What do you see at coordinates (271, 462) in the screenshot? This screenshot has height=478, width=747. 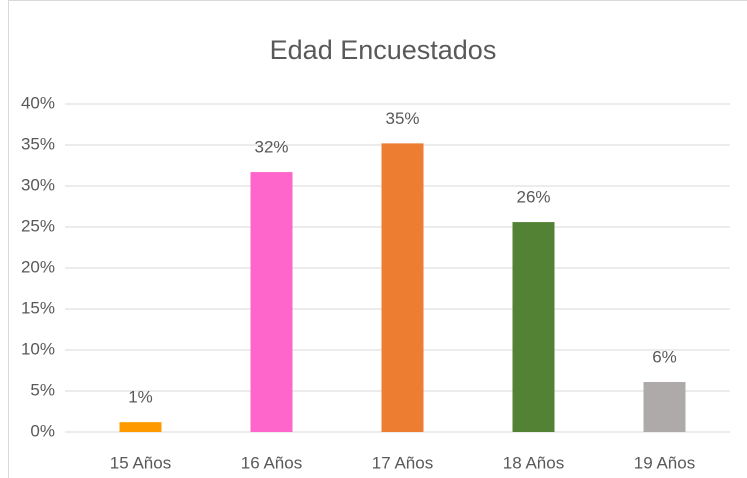 I see `x-tick-label: 16 Años` at bounding box center [271, 462].